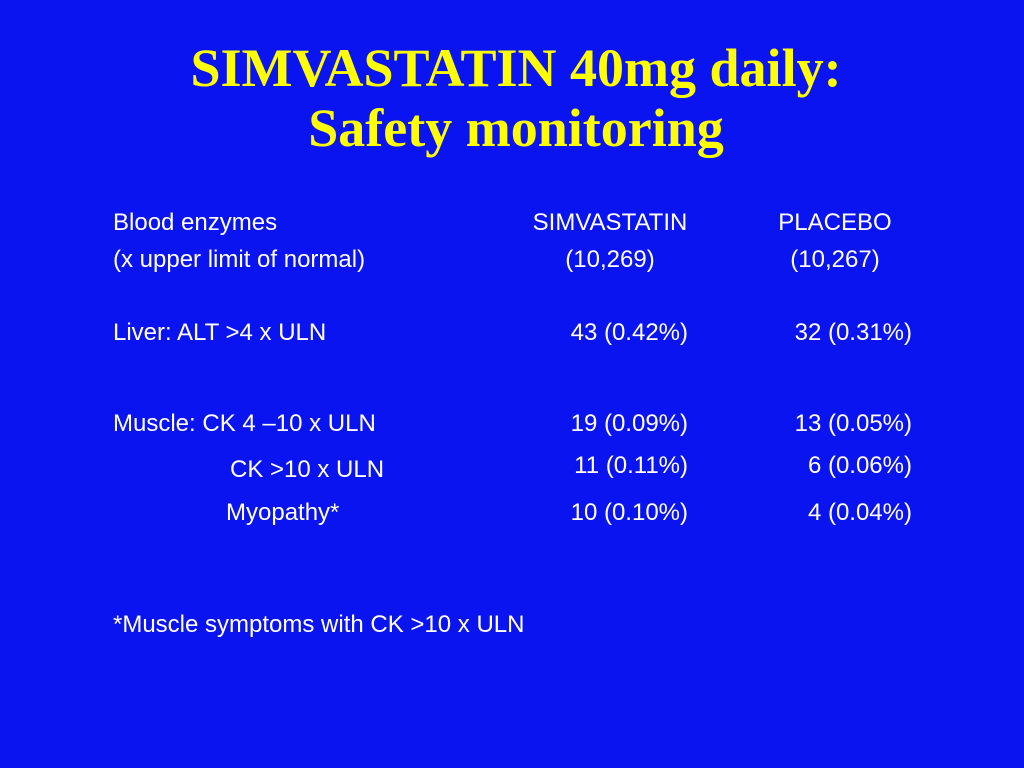  I want to click on header-simvastatin-n: (10,269), so click(610, 259).